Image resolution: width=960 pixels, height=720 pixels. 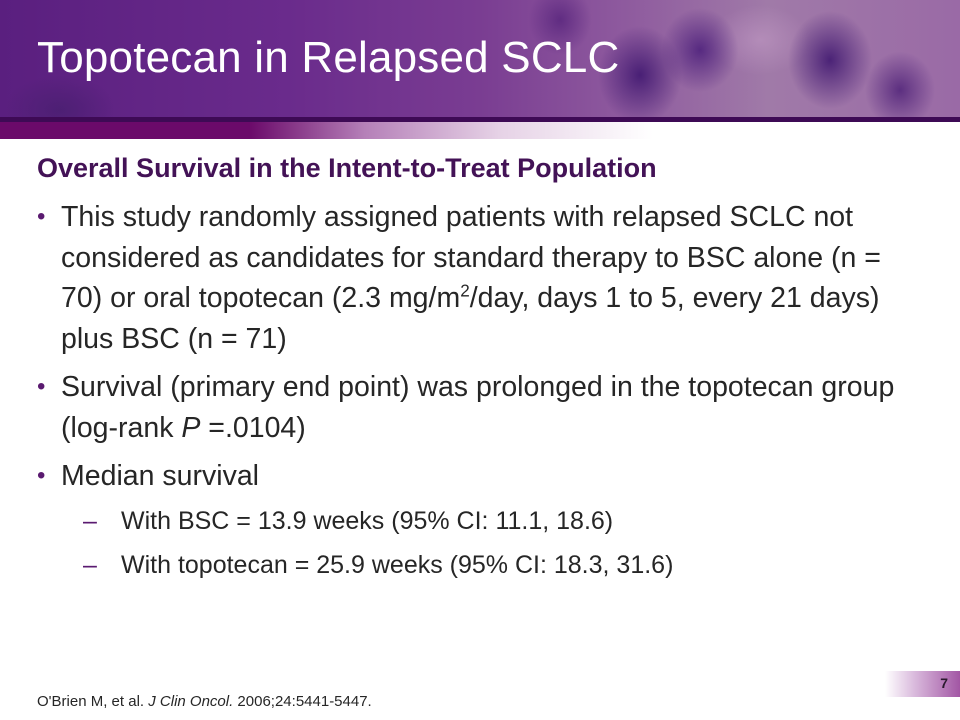 What do you see at coordinates (465, 291) in the screenshot?
I see `superscript: 2` at bounding box center [465, 291].